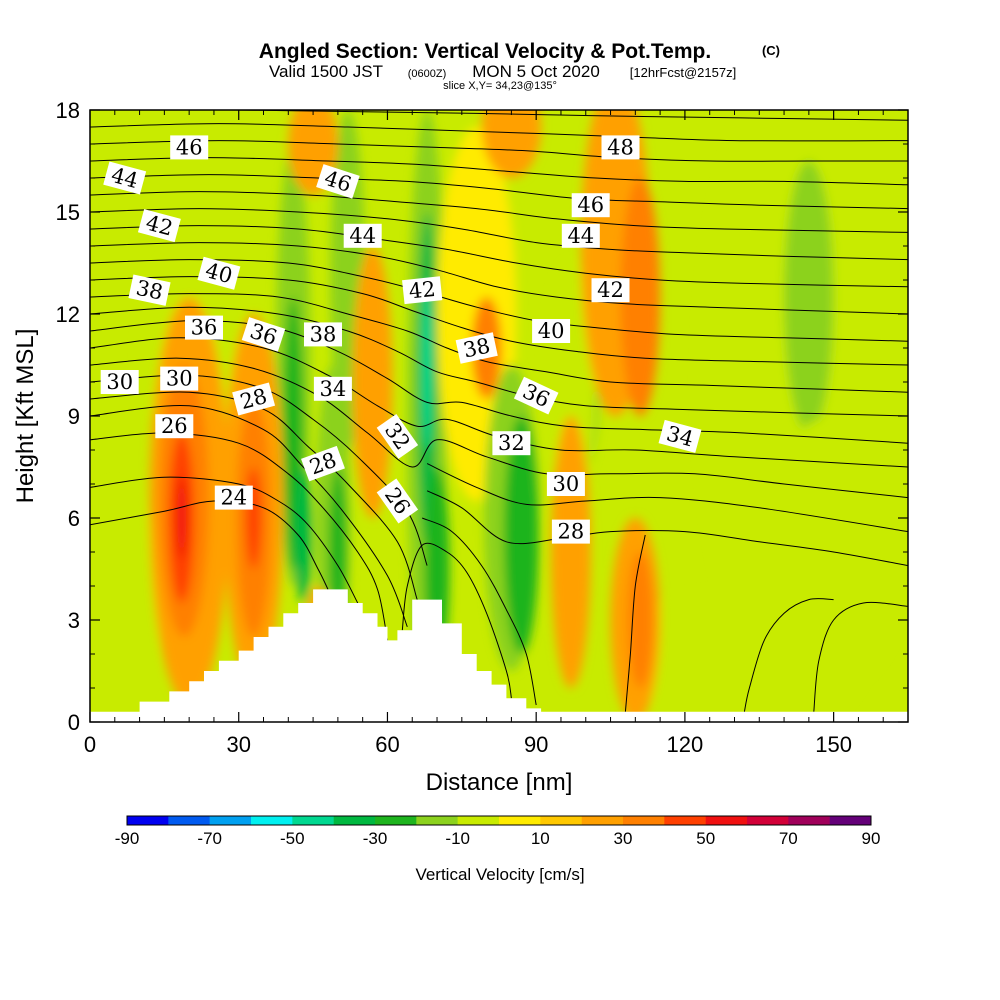 Image resolution: width=1000 pixels, height=1000 pixels. Describe the element at coordinates (499, 874) in the screenshot. I see `colorbar-title: Vertical Velocity [cm/s]` at that location.